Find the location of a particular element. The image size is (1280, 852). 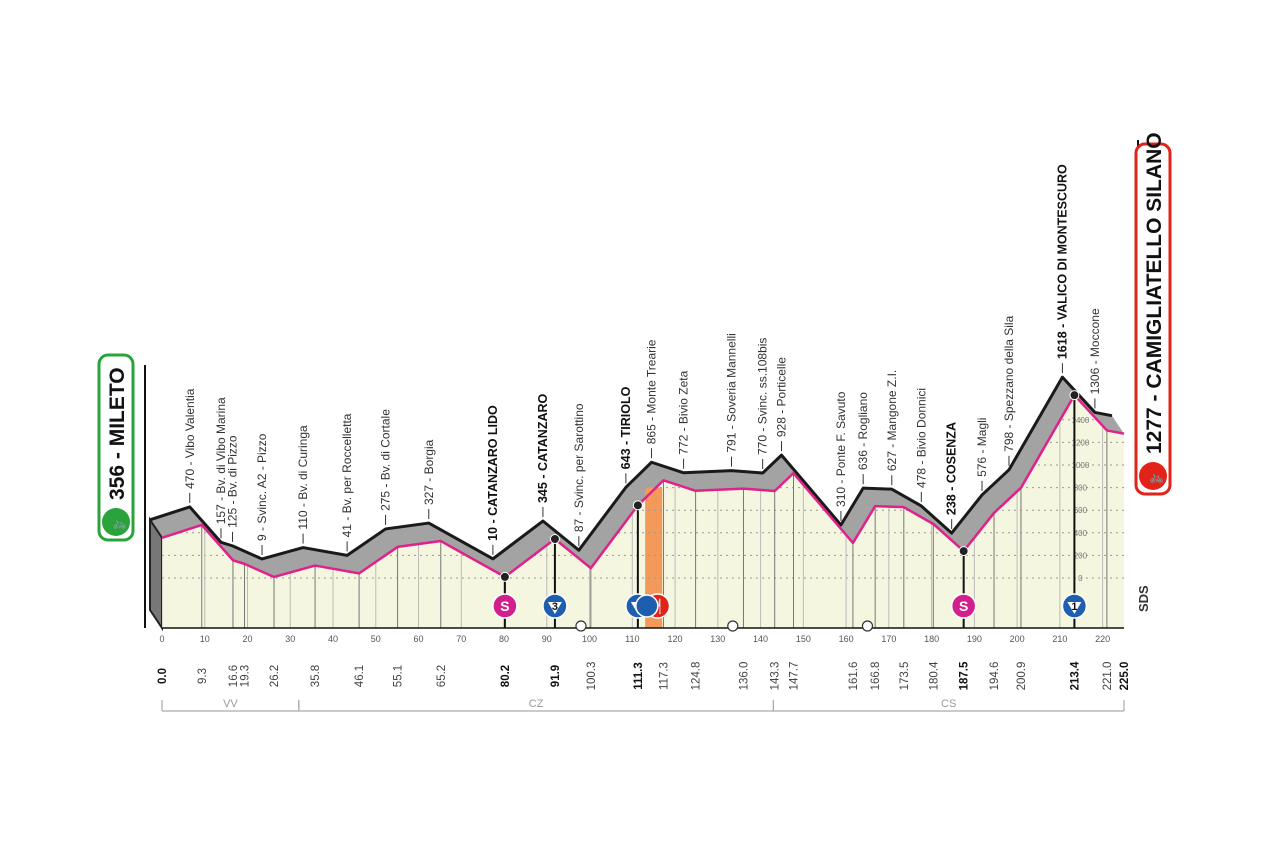

x-tick-label: 150 is located at coordinates (803, 639).